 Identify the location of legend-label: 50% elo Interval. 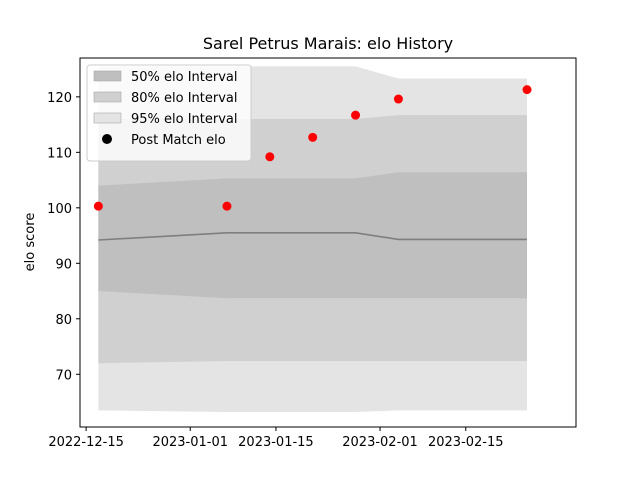
(184, 77).